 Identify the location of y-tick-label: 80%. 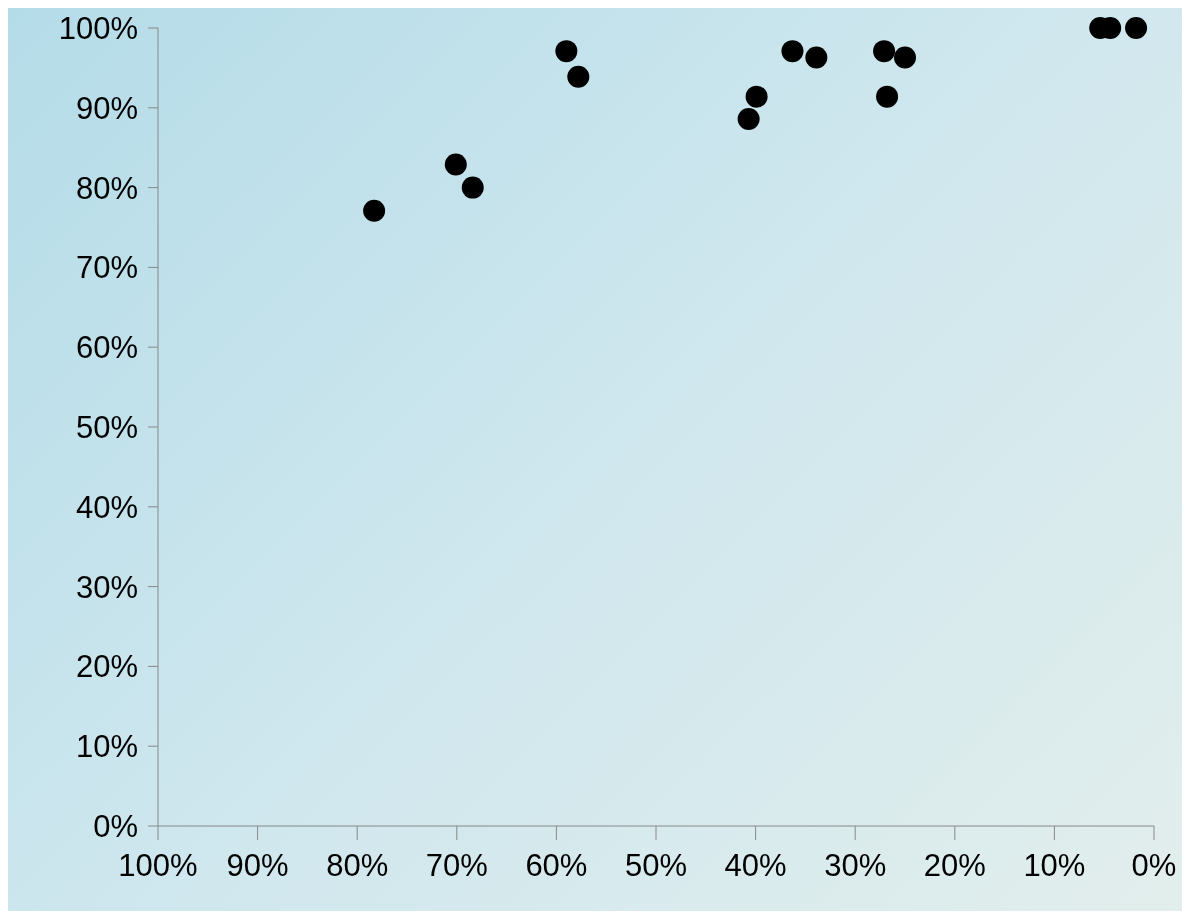
(106, 188).